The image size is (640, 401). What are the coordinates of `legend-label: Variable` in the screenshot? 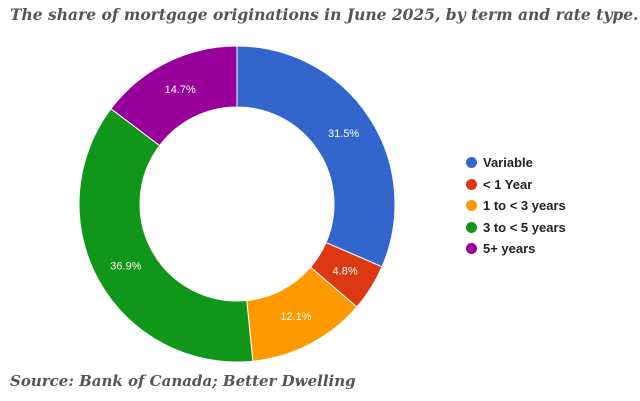 It's located at (508, 163).